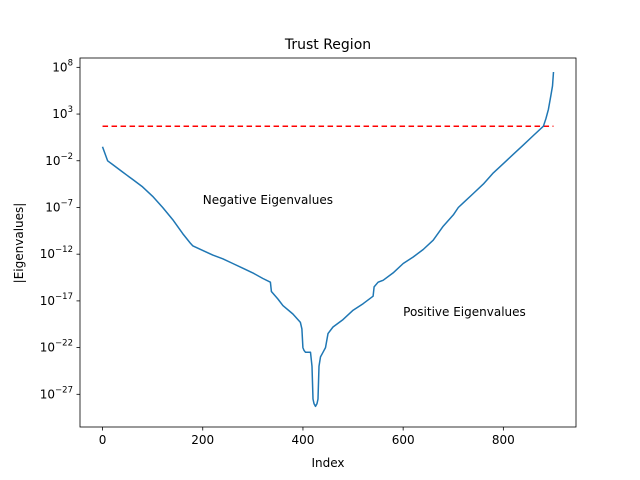 The image size is (640, 480). I want to click on y-tick-label: 10⁻¹², so click(56, 253).